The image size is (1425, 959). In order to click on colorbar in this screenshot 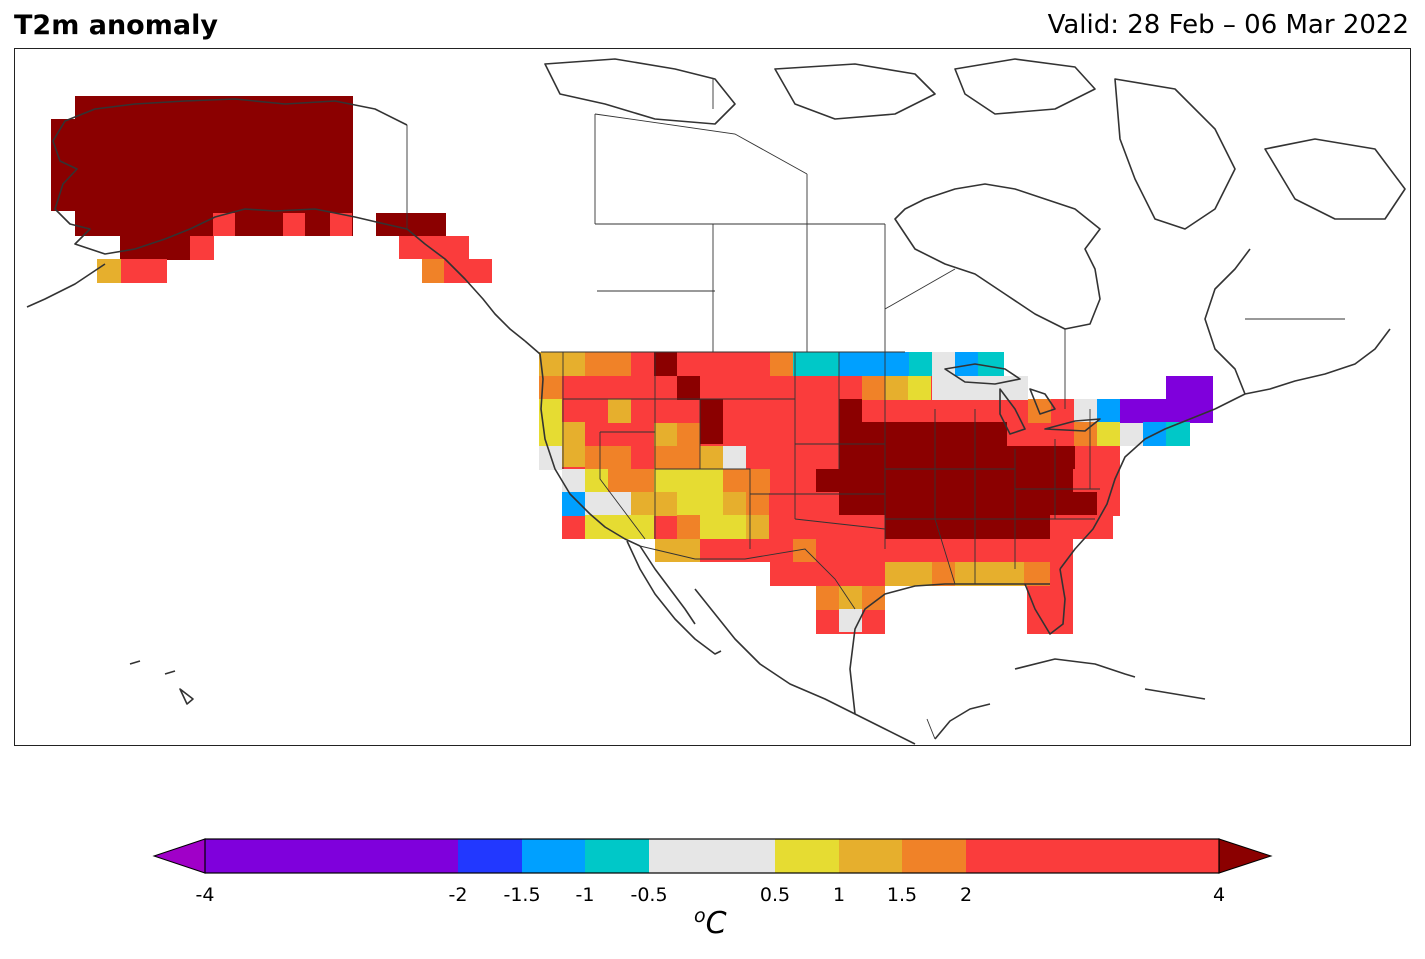, I will do `click(712, 856)`.